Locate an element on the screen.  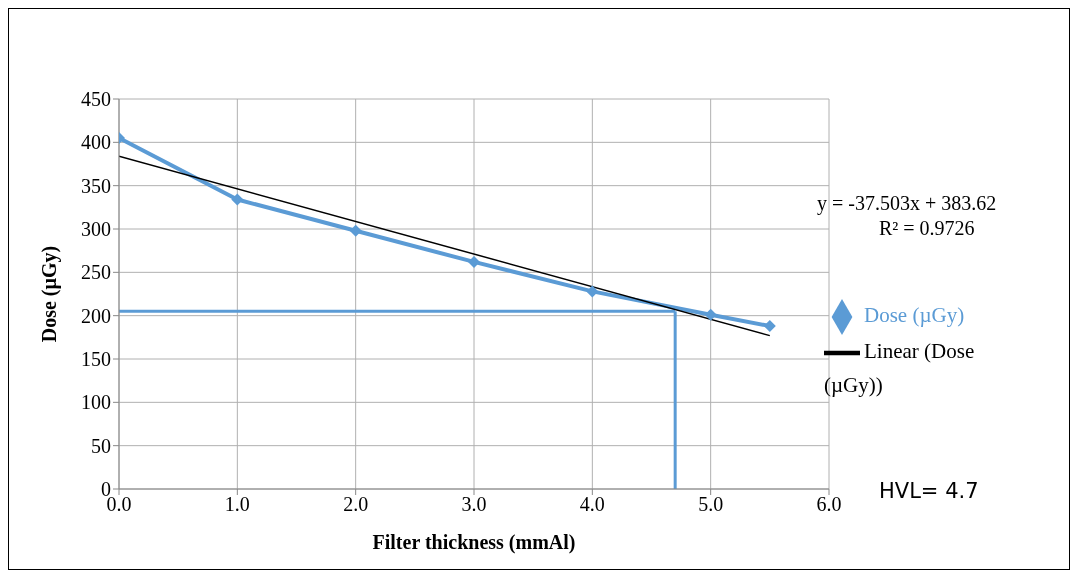
y-tick-label: 350 is located at coordinates (96, 185).